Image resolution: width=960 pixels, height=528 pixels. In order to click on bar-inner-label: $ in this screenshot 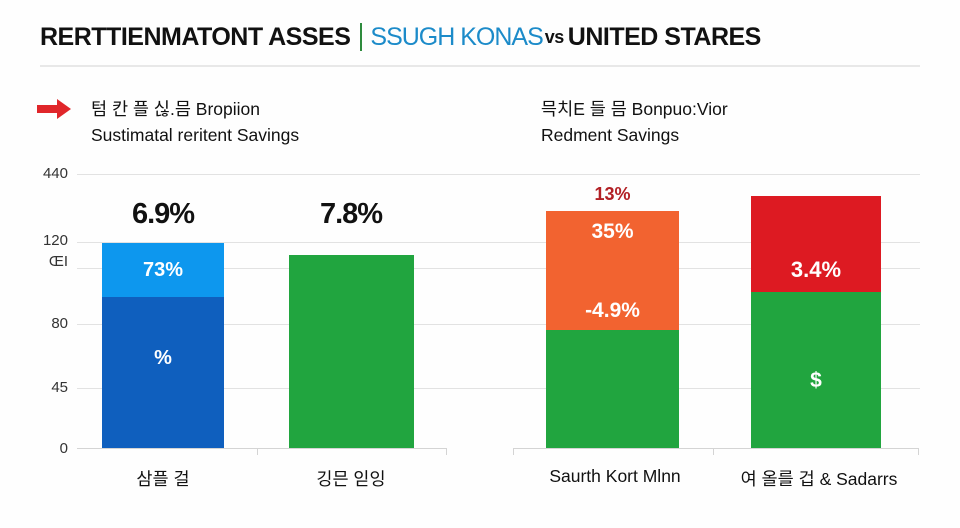, I will do `click(816, 380)`.